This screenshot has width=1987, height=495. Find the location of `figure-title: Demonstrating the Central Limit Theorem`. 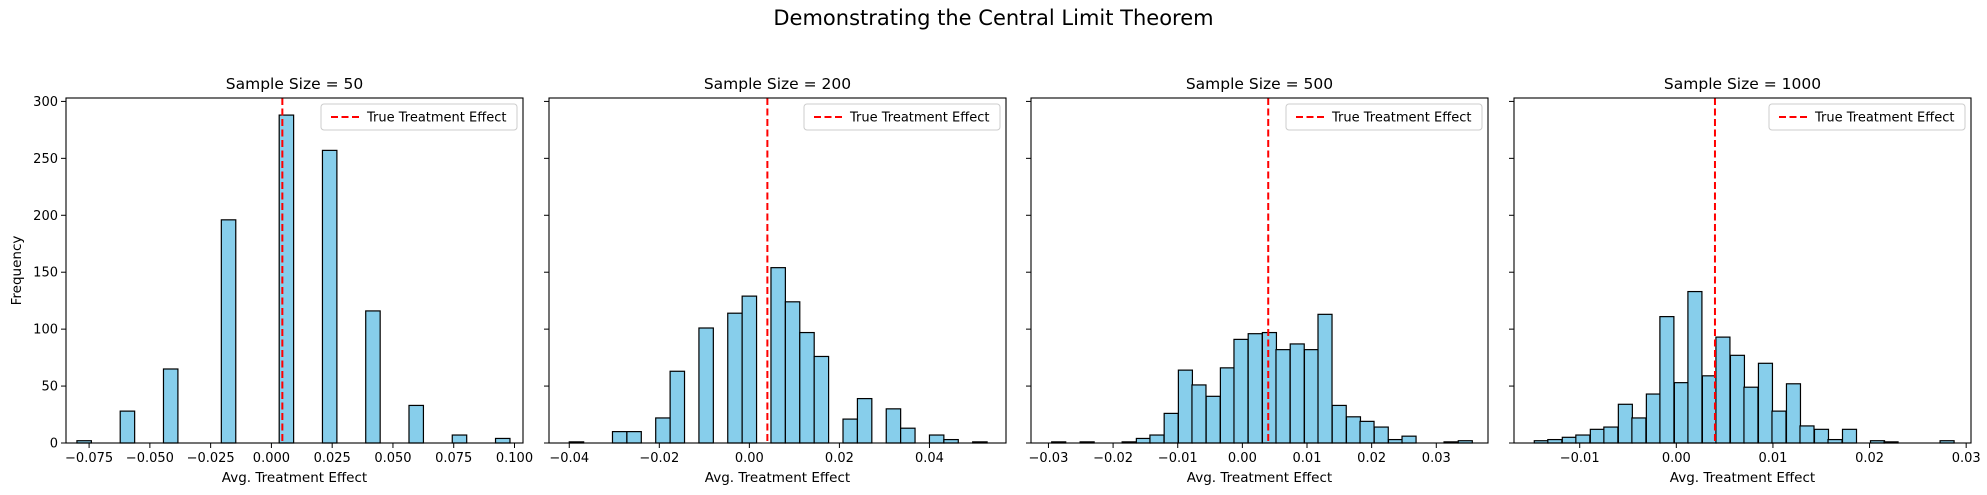

figure-title: Demonstrating the Central Limit Theorem is located at coordinates (993, 18).